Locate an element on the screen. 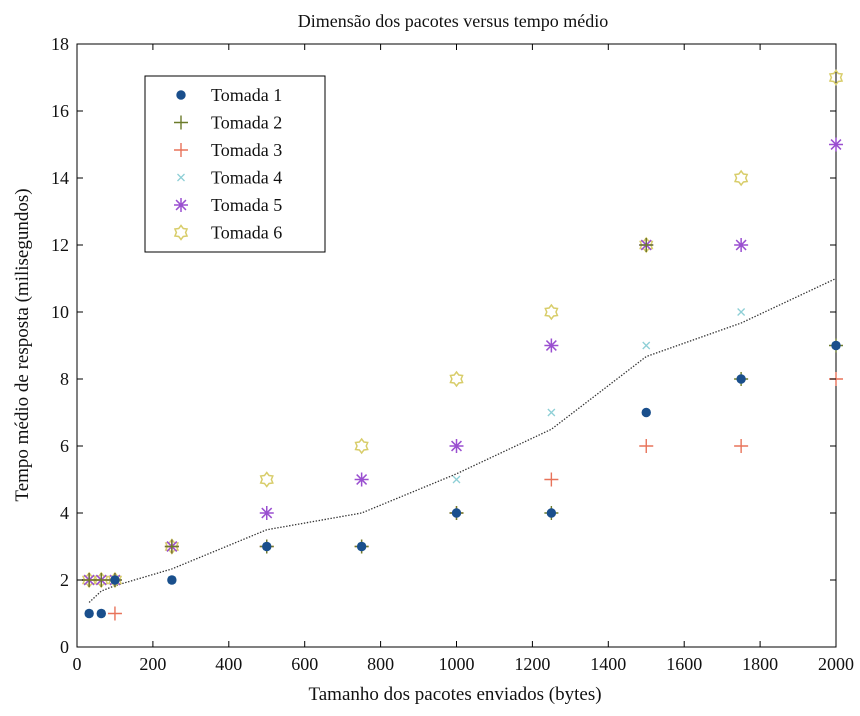 Image resolution: width=860 pixels, height=716 pixels. y-tick-label: 0 is located at coordinates (64, 647).